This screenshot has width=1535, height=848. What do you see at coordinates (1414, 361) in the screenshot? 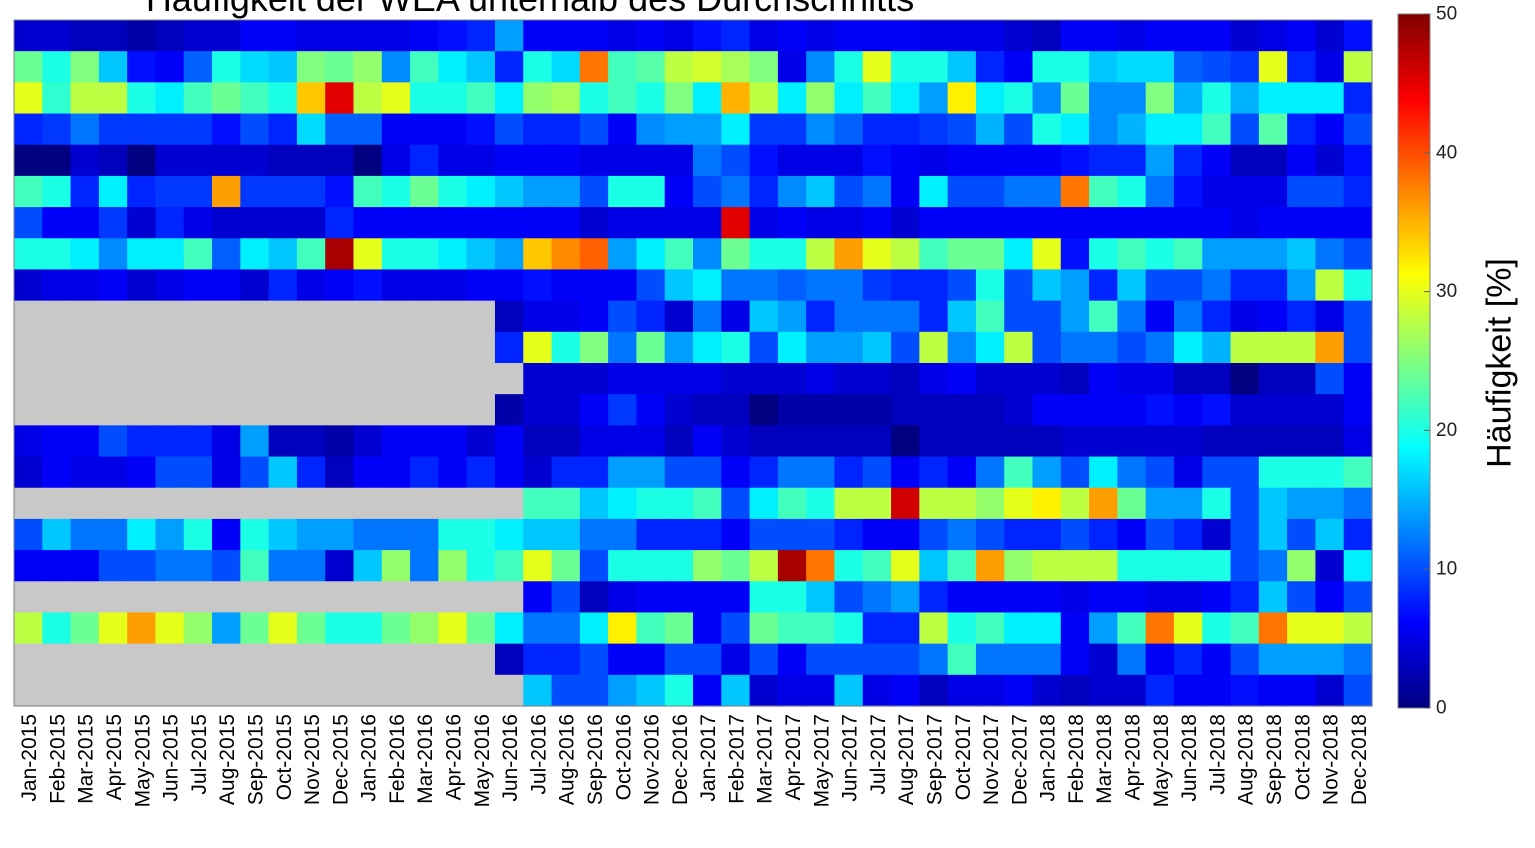
I see `colorbar` at bounding box center [1414, 361].